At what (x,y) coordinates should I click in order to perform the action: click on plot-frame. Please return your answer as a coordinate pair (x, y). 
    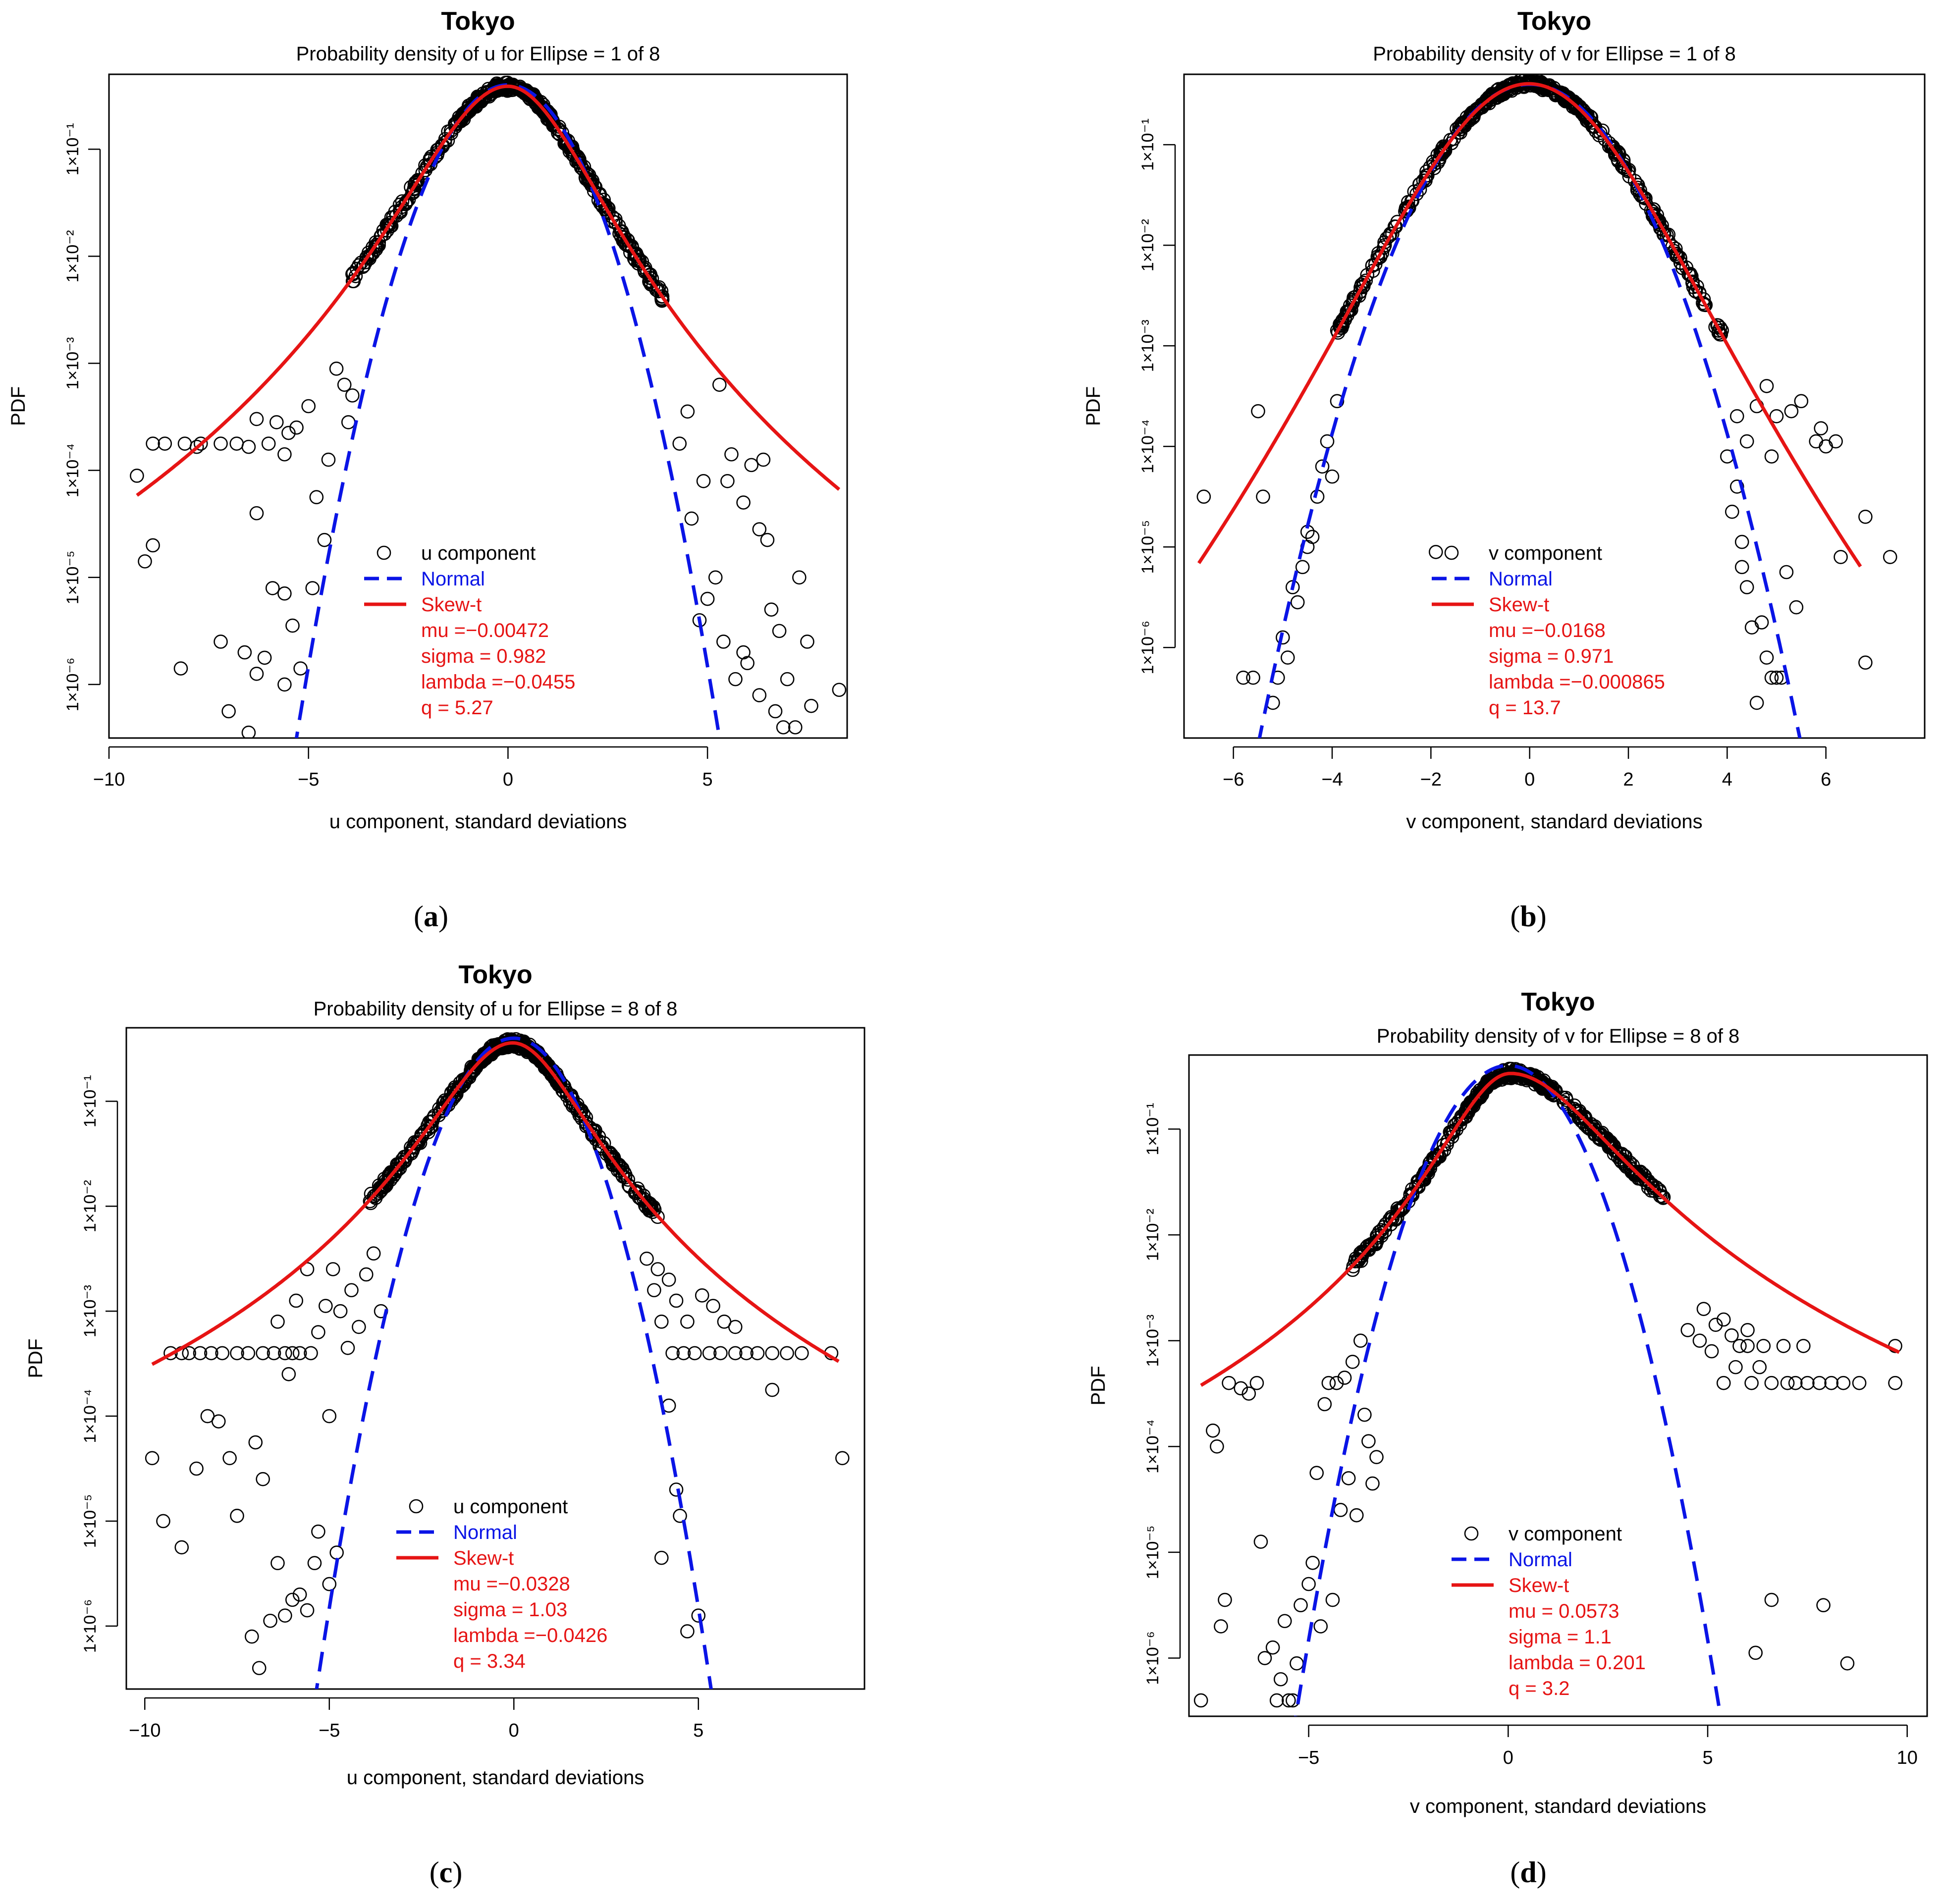
    Looking at the image, I should click on (1558, 1385).